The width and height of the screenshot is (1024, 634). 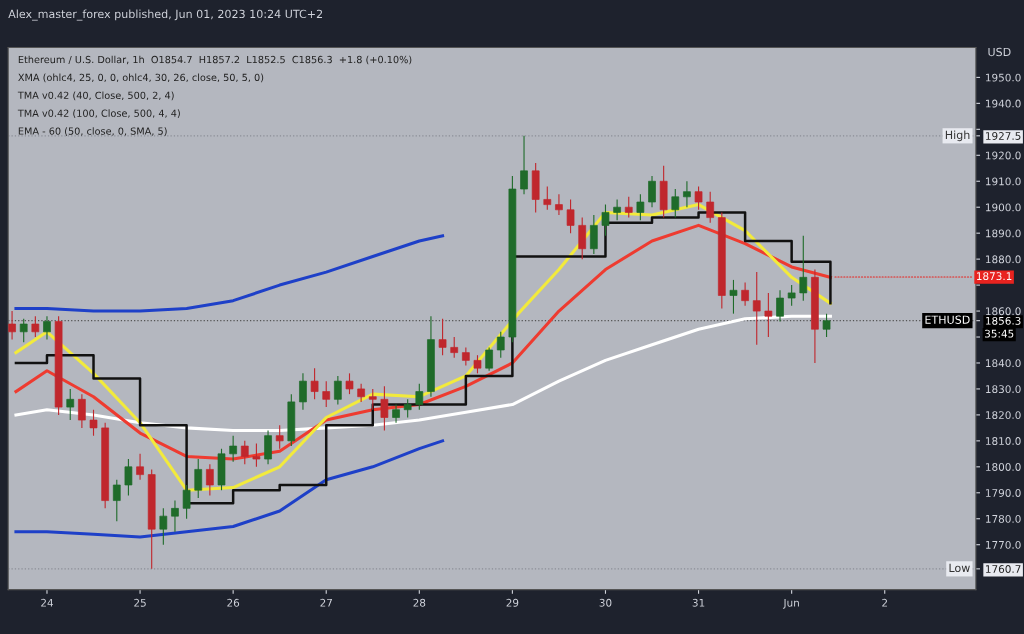 What do you see at coordinates (884, 602) in the screenshot?
I see `x-tick-label: 2` at bounding box center [884, 602].